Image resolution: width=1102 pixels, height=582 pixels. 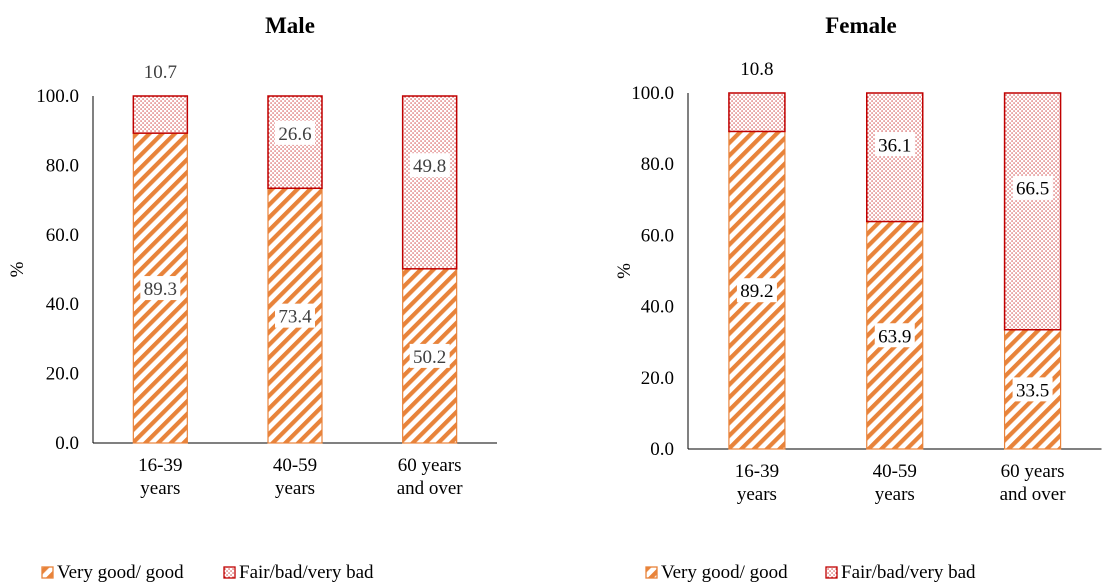 I want to click on data-label-very-good-good: 33.5, so click(x=1032, y=390).